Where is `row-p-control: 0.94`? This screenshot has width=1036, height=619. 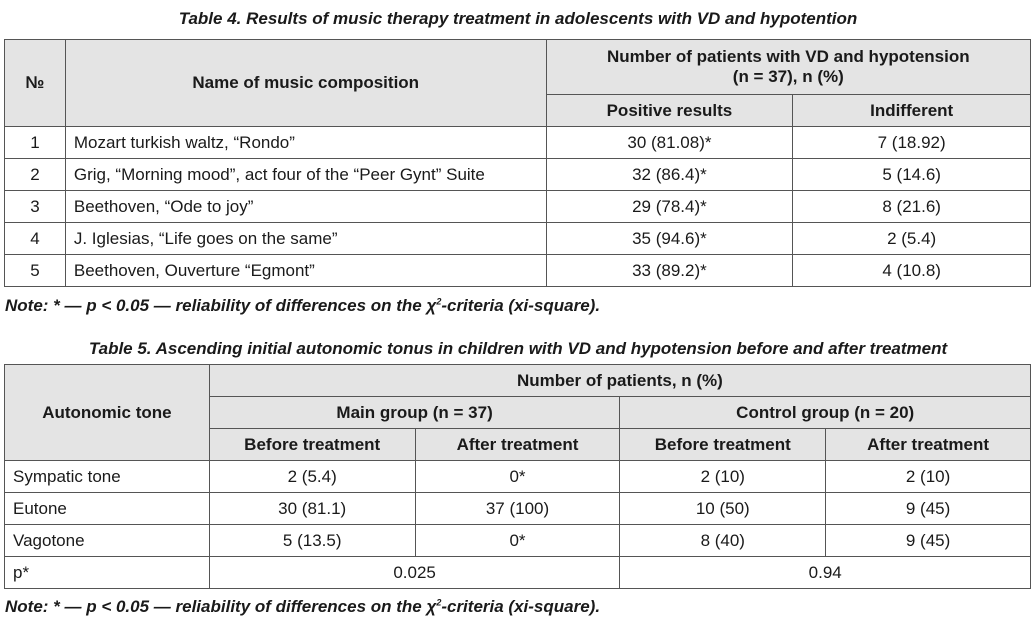 row-p-control: 0.94 is located at coordinates (825, 572).